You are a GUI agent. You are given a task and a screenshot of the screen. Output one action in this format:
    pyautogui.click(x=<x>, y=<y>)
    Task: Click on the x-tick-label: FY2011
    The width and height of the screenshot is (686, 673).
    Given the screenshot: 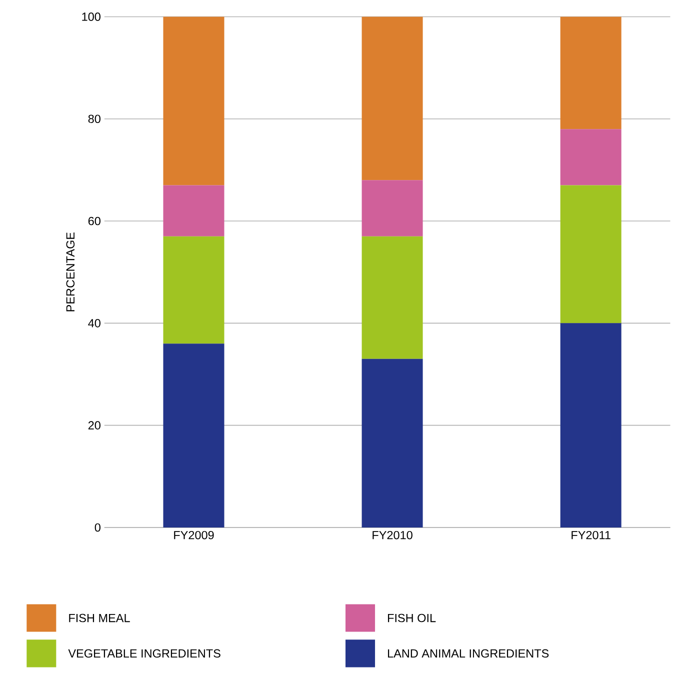 What is the action you would take?
    pyautogui.click(x=591, y=535)
    